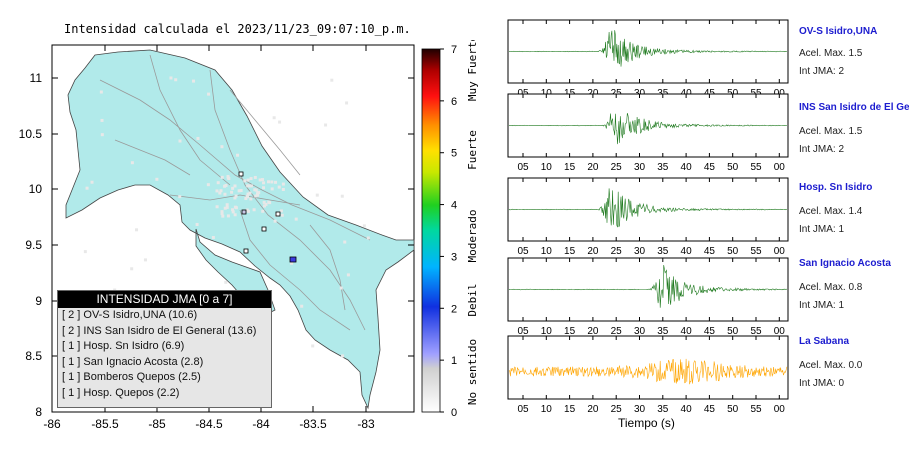 The height and width of the screenshot is (460, 910). I want to click on lon-tick-label: -84, so click(261, 424).